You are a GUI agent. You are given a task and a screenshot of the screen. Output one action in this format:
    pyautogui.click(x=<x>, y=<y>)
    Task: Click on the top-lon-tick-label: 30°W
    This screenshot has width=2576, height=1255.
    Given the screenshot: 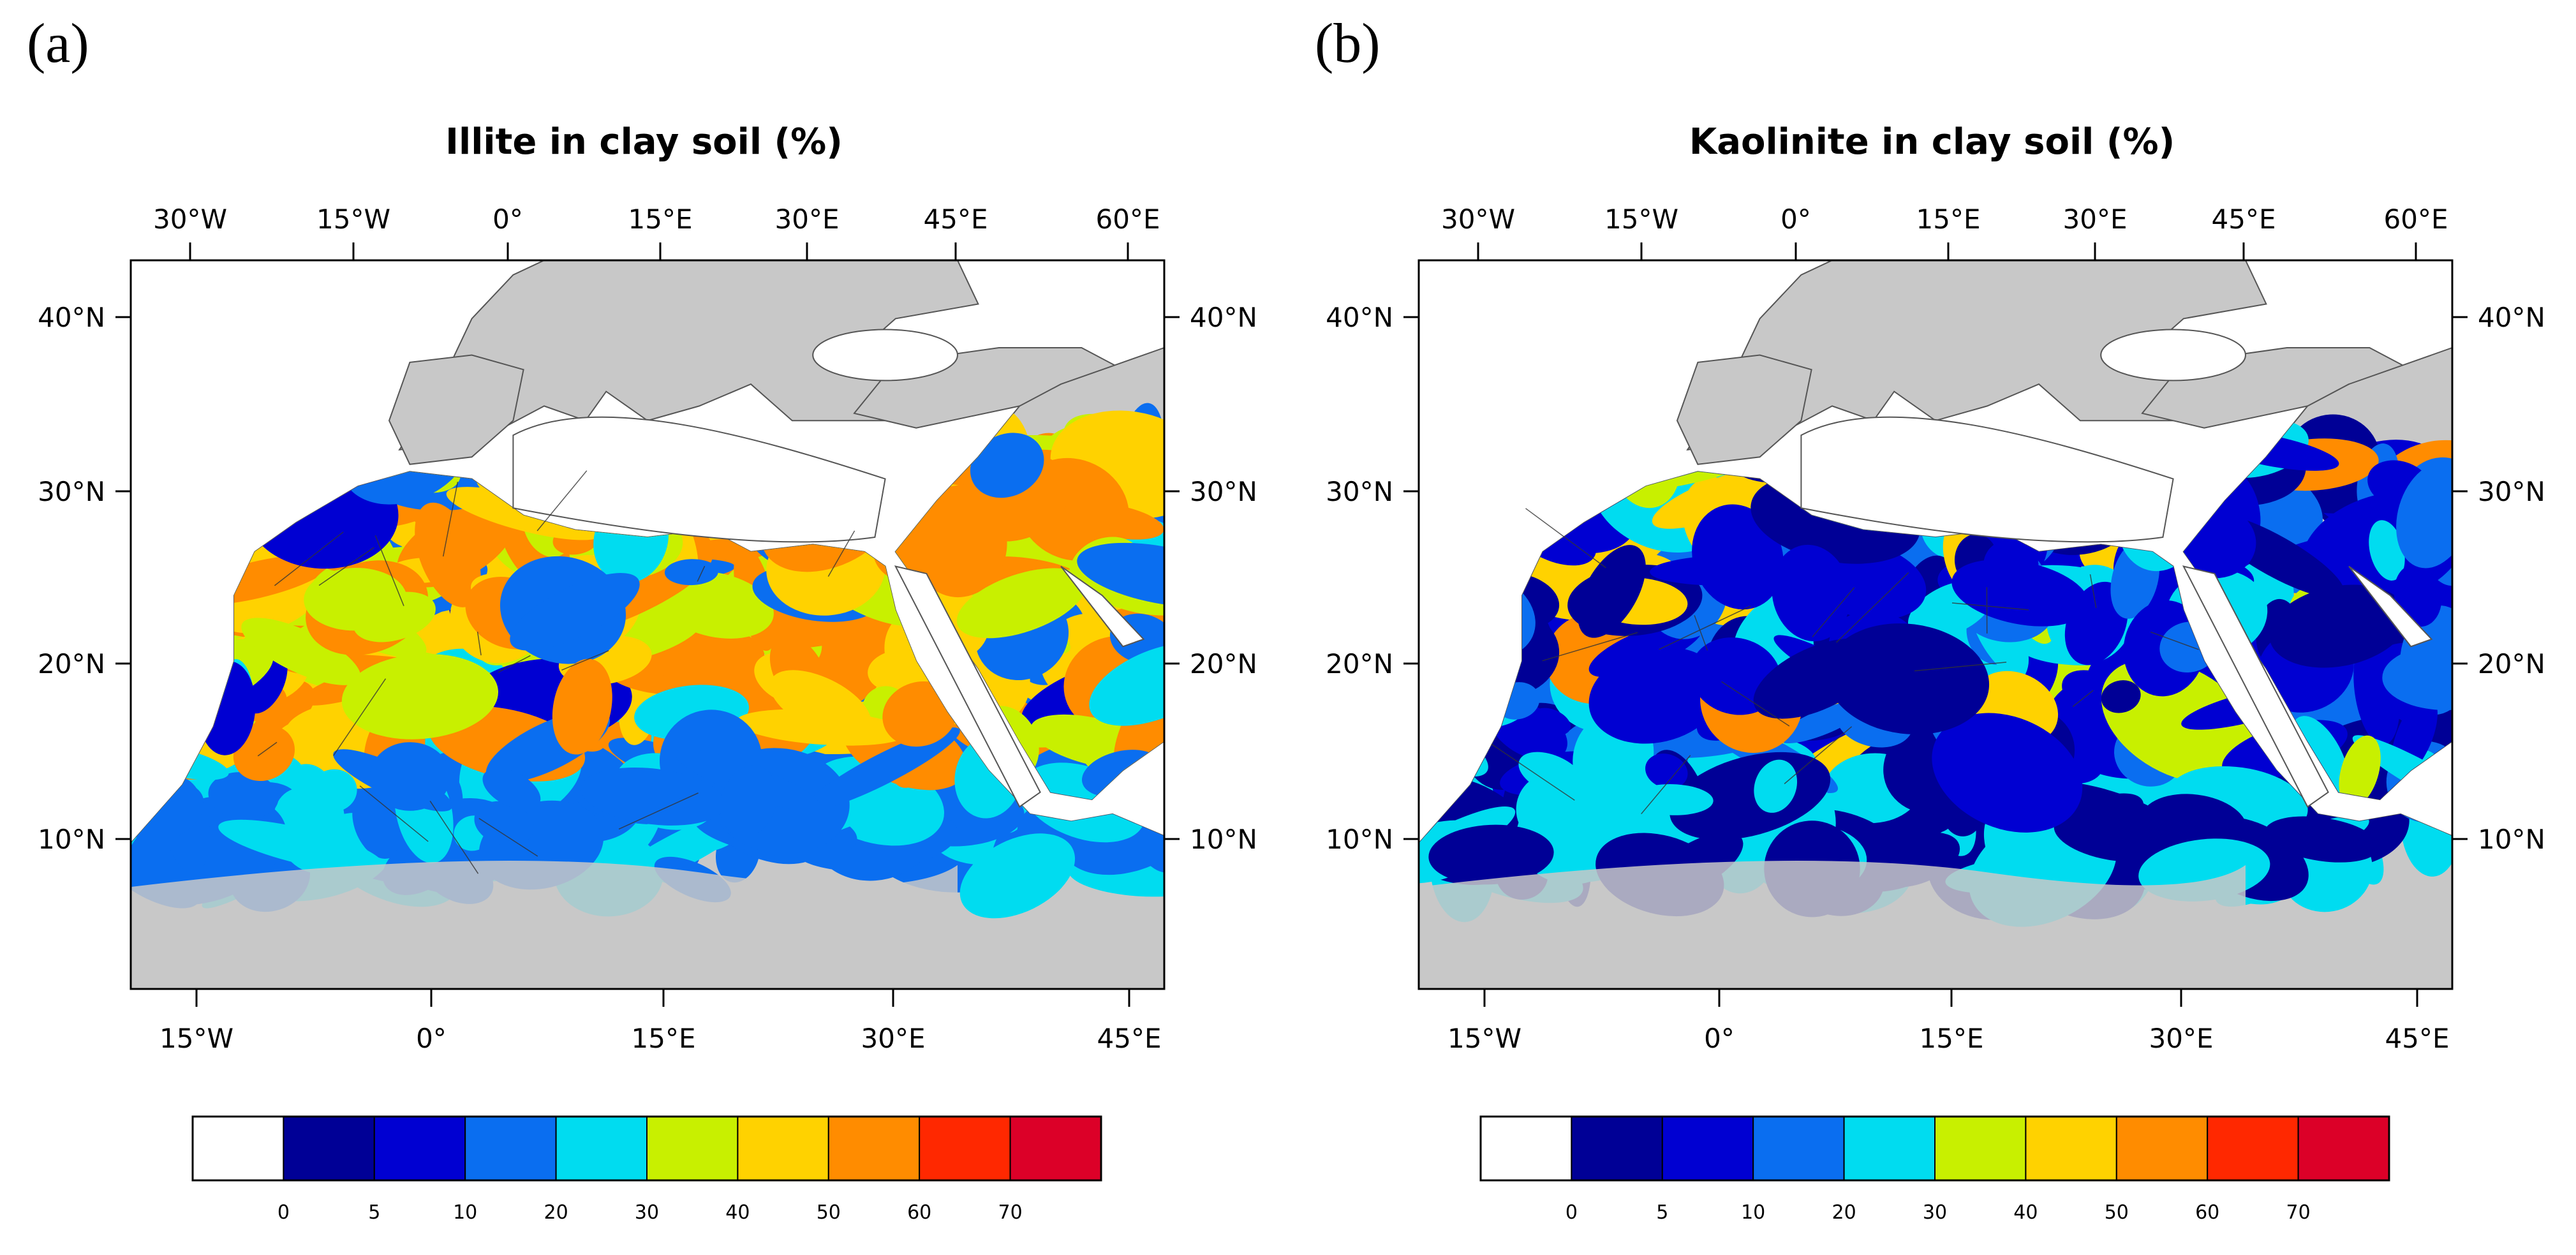 What is the action you would take?
    pyautogui.click(x=190, y=219)
    